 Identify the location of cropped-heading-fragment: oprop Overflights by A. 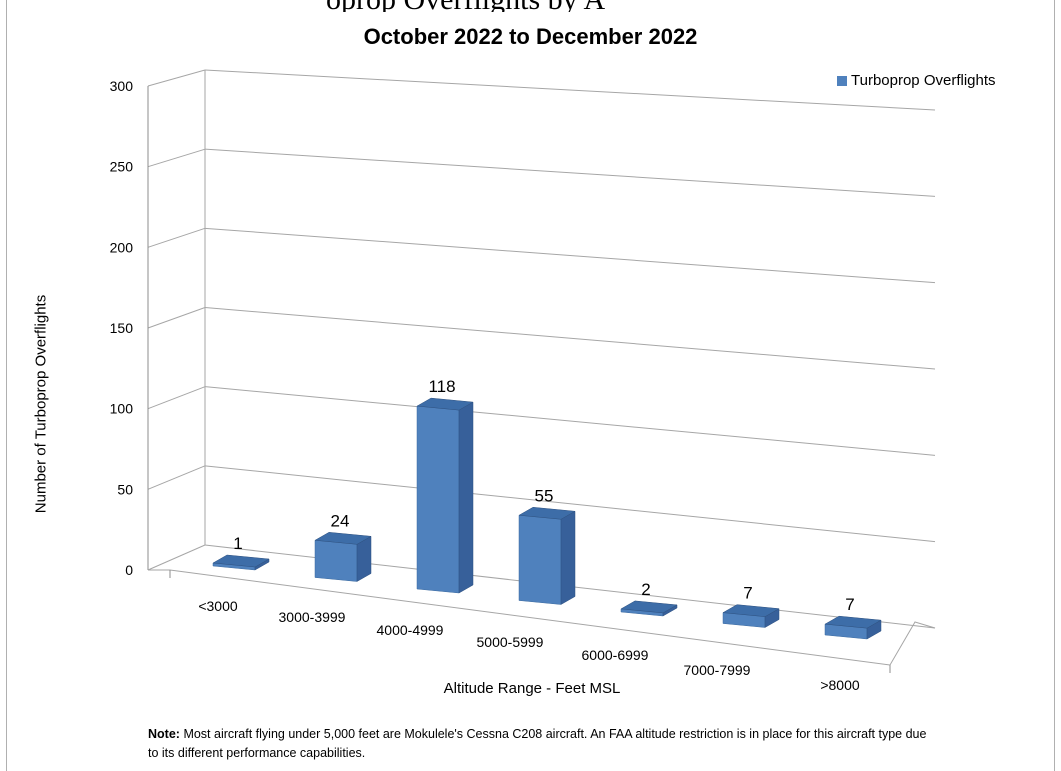
(530, 6).